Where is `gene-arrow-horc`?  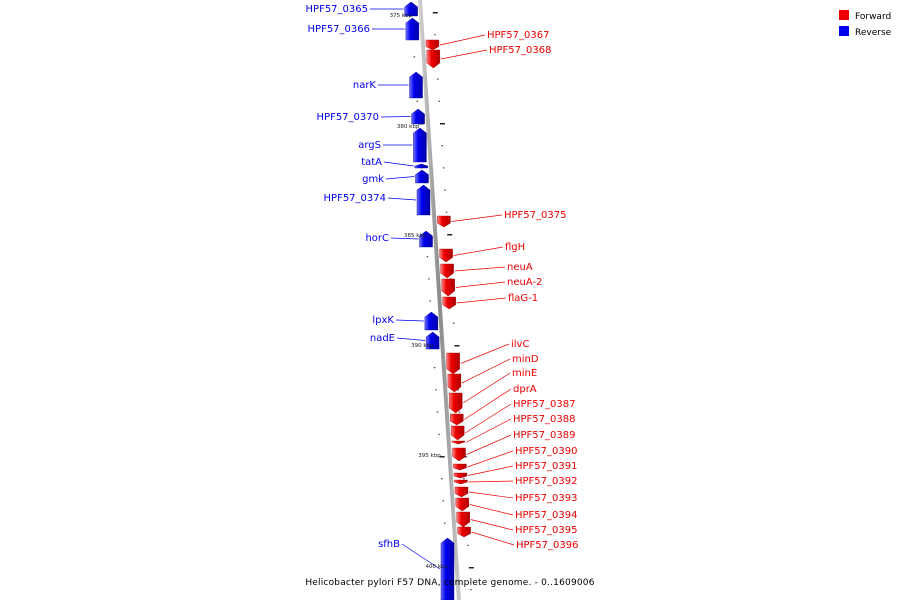
gene-arrow-horc is located at coordinates (426, 239).